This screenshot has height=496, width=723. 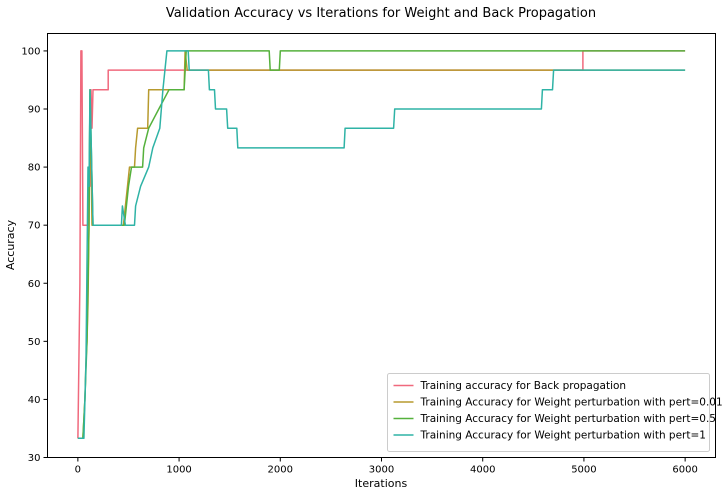 I want to click on y-axis: 30 40 50 60 70 80 90 100, so click(x=34, y=255).